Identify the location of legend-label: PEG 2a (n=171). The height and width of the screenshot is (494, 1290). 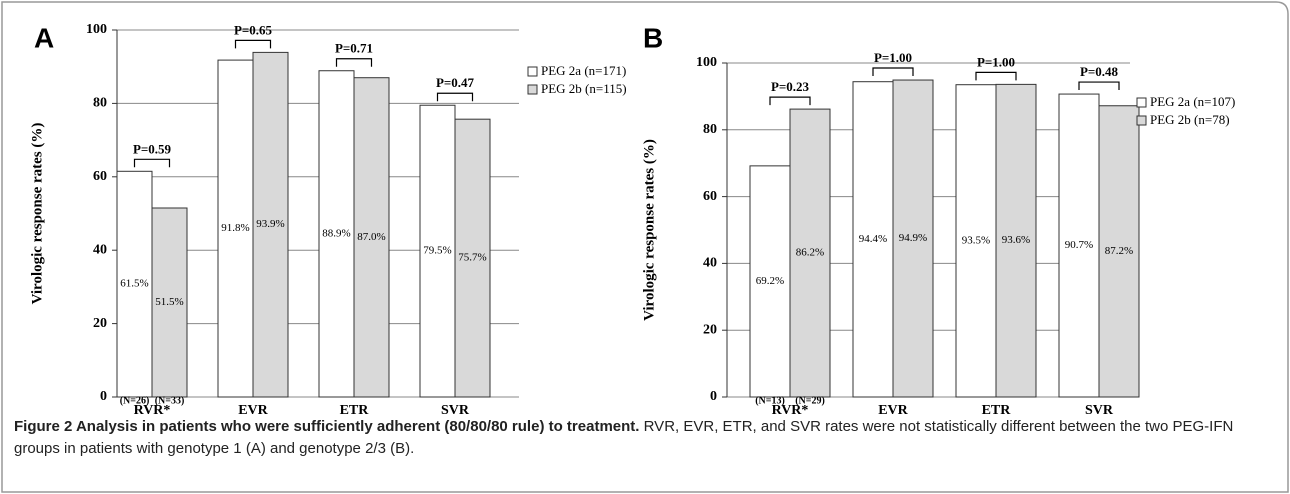
(583, 70).